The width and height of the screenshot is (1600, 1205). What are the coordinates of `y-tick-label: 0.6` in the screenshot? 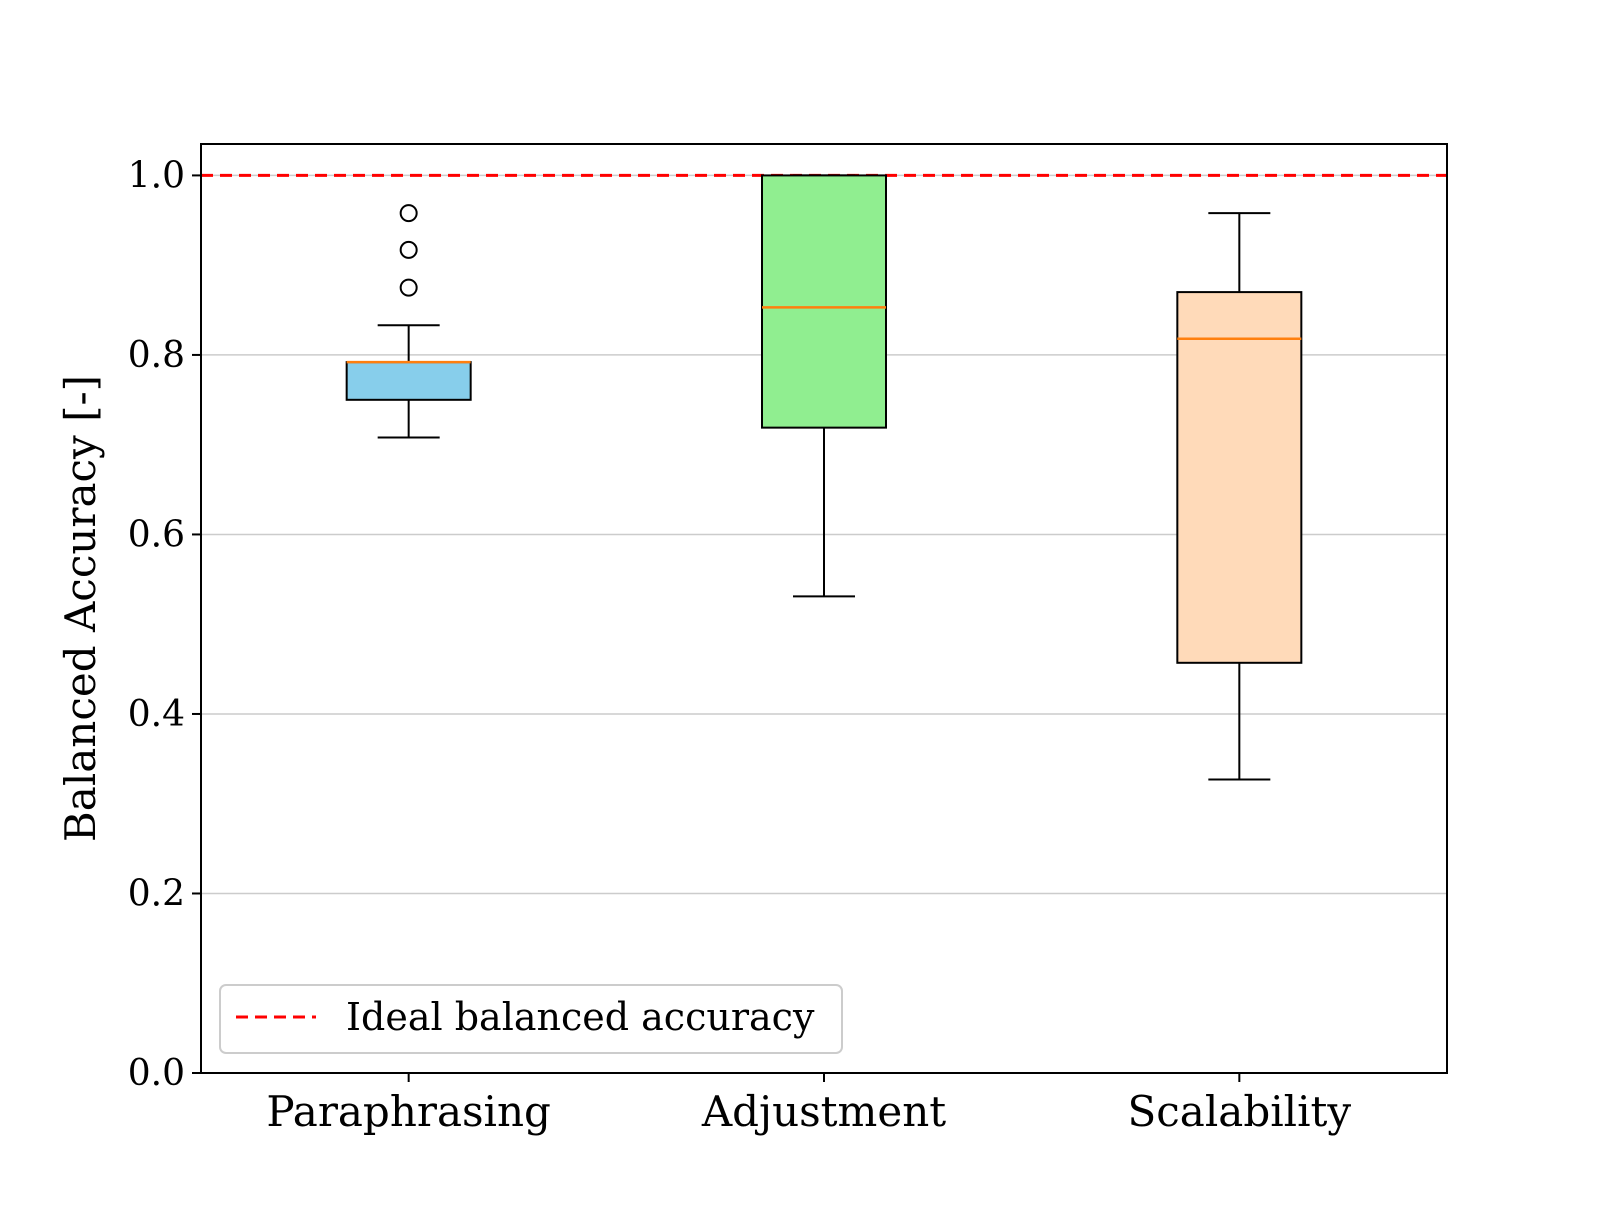 It's located at (156, 534).